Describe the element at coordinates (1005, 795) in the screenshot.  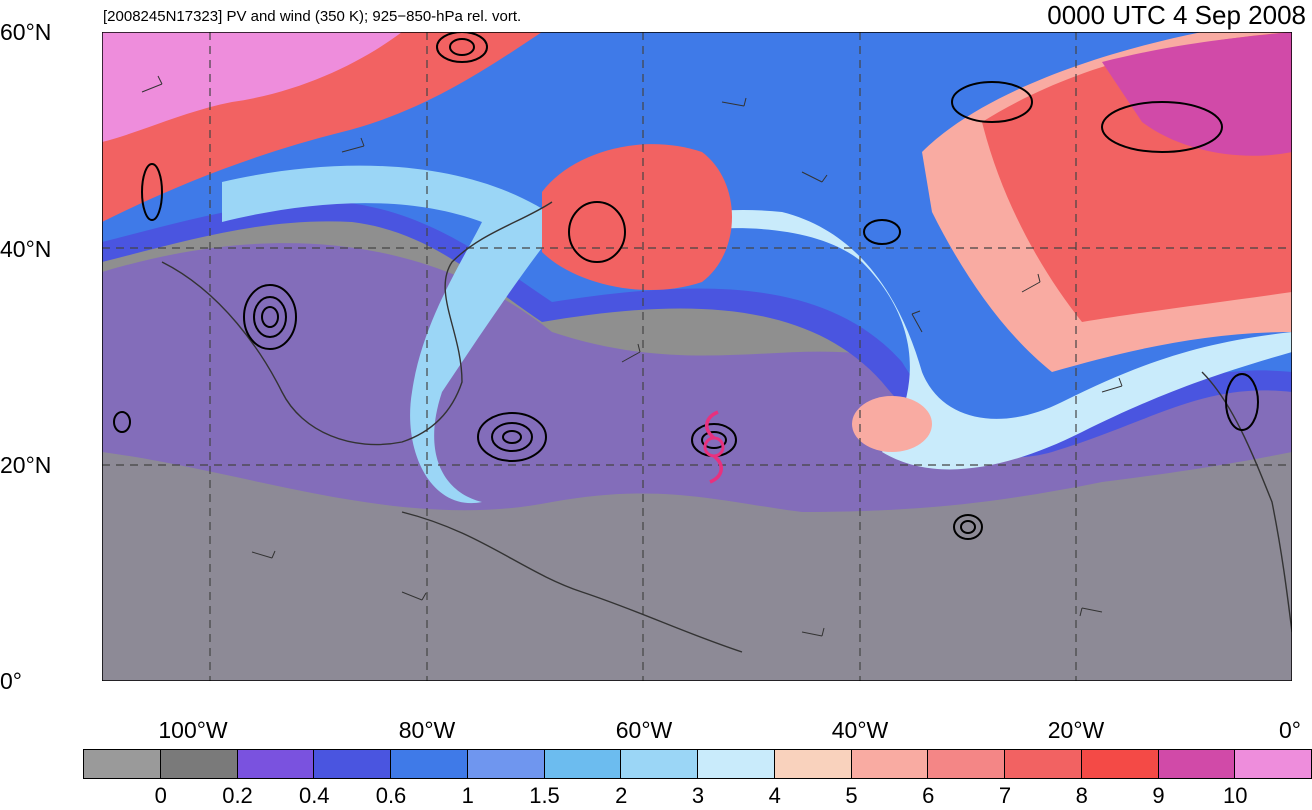
I see `colorbar-label: 7` at that location.